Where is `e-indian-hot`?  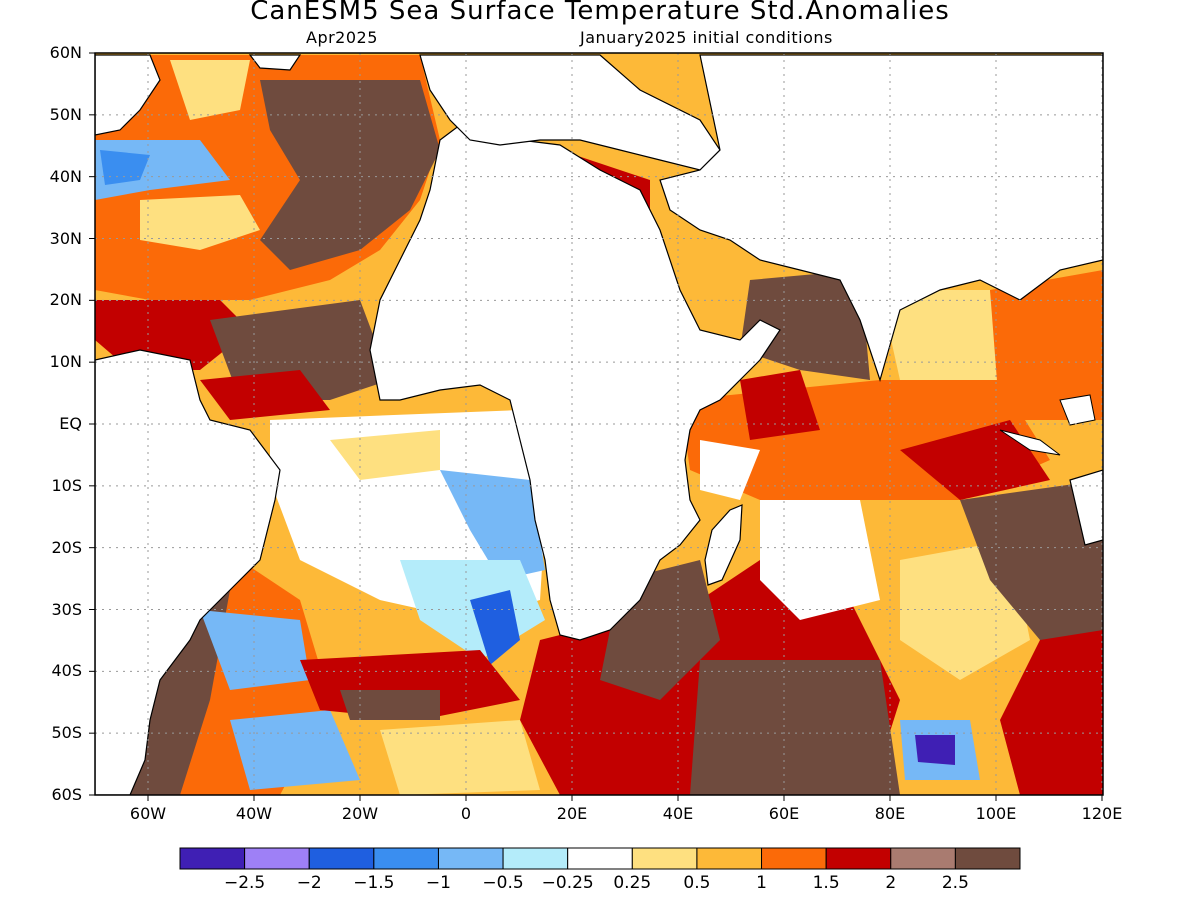
e-indian-hot is located at coordinates (975, 460).